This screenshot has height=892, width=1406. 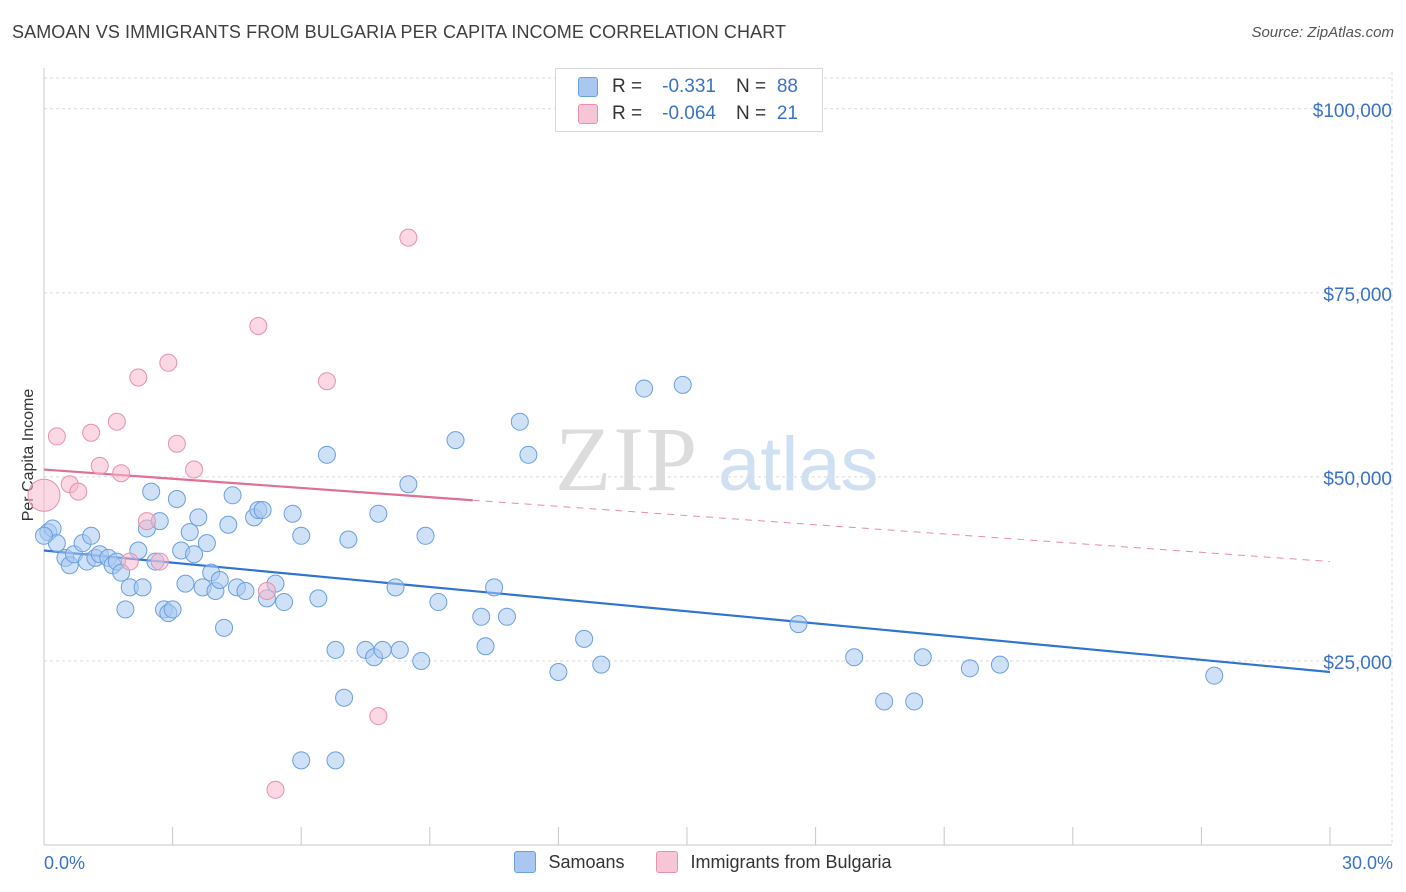 What do you see at coordinates (787, 86) in the screenshot?
I see `n-value: 88` at bounding box center [787, 86].